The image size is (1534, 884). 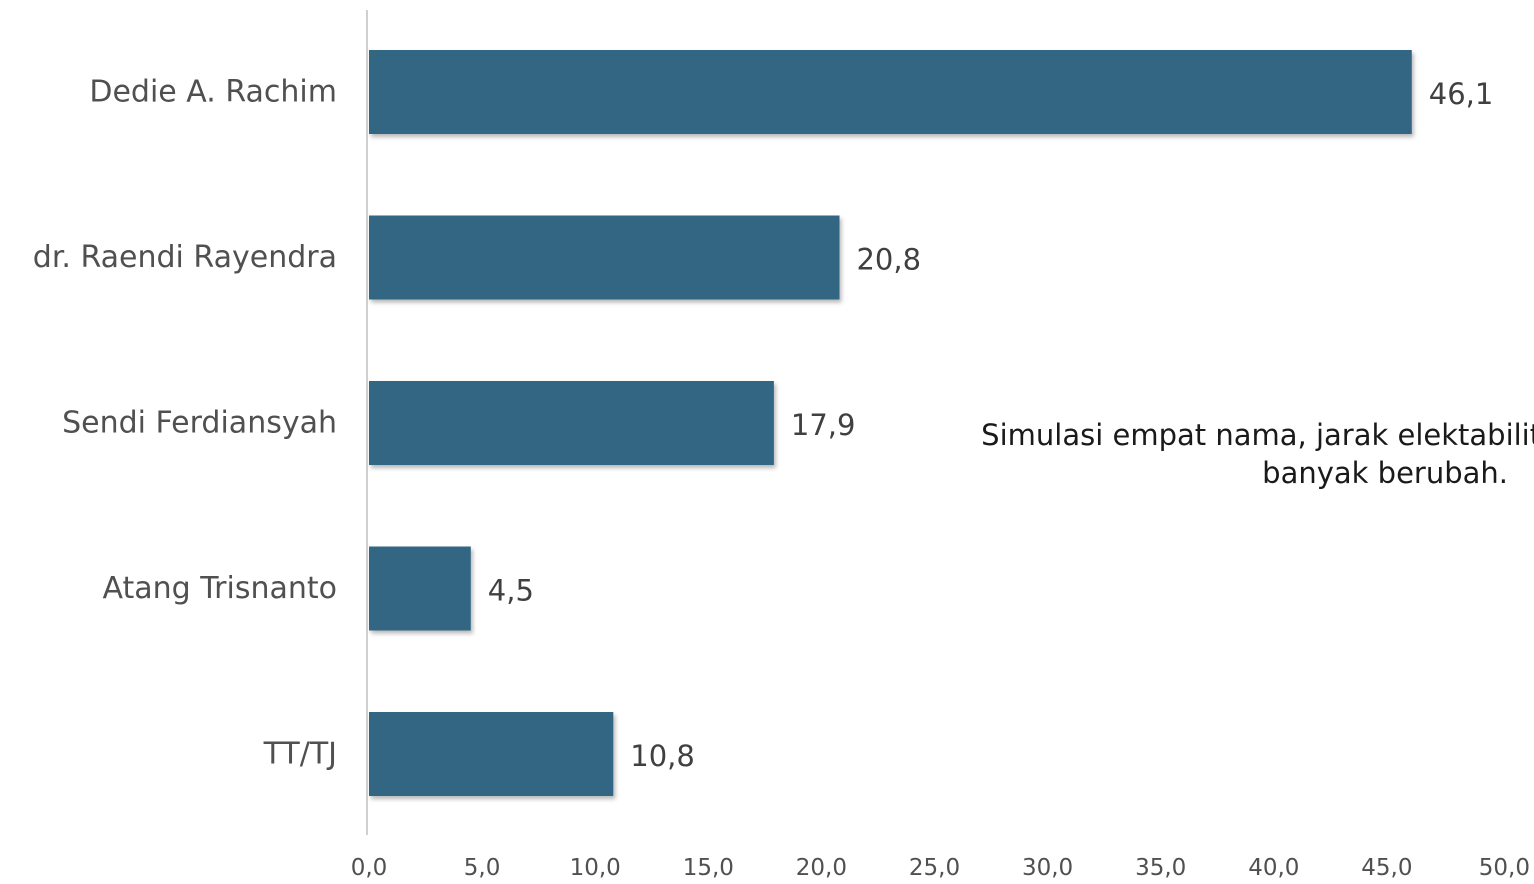 What do you see at coordinates (369, 868) in the screenshot?
I see `x-tick-label: 0,0` at bounding box center [369, 868].